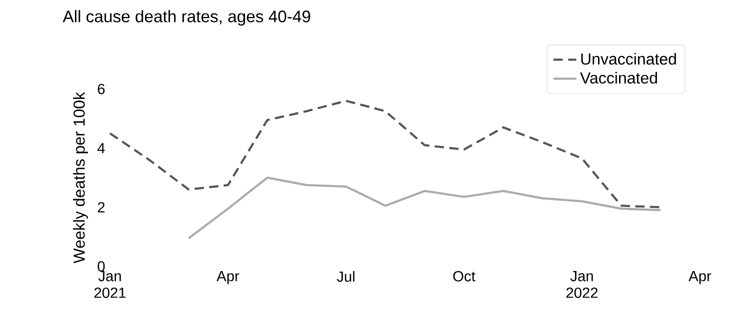 The height and width of the screenshot is (333, 729). What do you see at coordinates (582, 284) in the screenshot?
I see `x-tick-label: Jan 2022` at bounding box center [582, 284].